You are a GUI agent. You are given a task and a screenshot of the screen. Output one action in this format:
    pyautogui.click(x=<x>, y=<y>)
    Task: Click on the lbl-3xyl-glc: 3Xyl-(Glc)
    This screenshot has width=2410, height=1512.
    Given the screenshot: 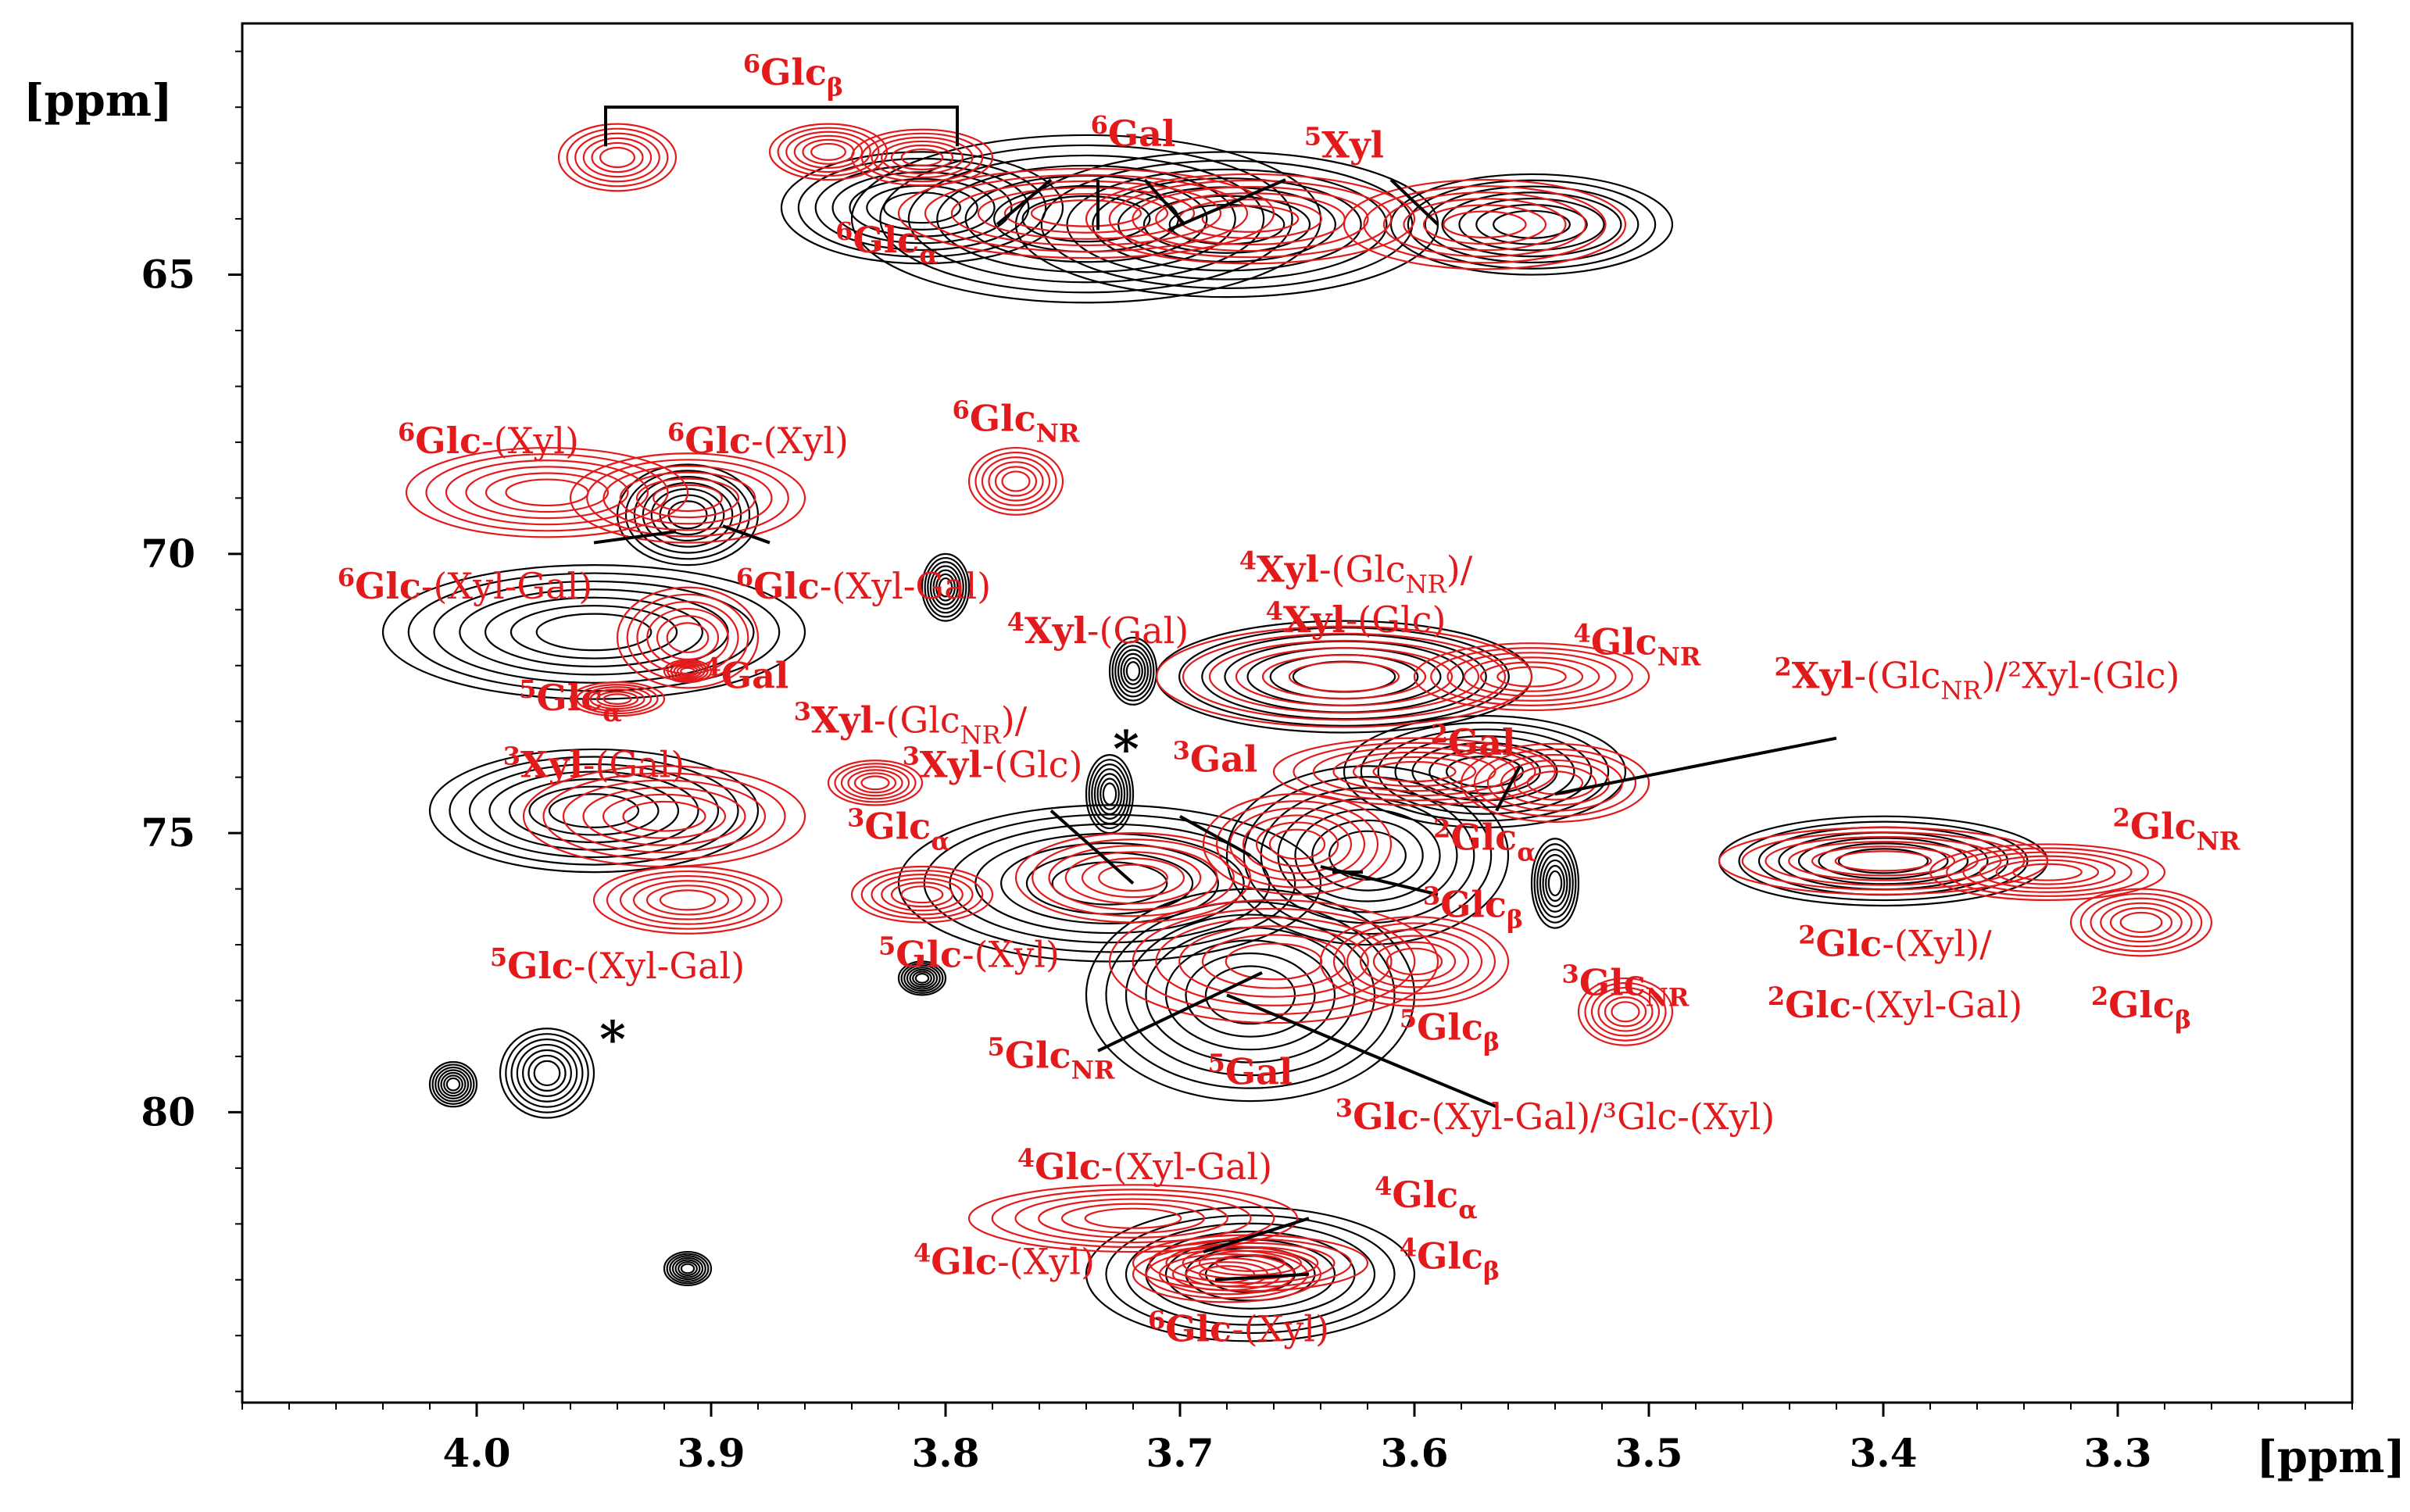 What is the action you would take?
    pyautogui.click(x=993, y=764)
    